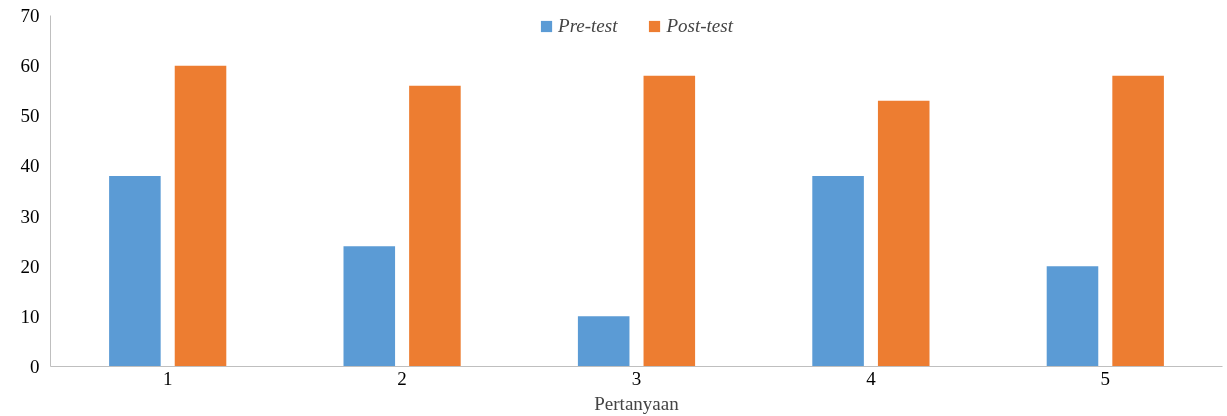 The width and height of the screenshot is (1227, 416). What do you see at coordinates (699, 26) in the screenshot?
I see `legend-label: Post-test` at bounding box center [699, 26].